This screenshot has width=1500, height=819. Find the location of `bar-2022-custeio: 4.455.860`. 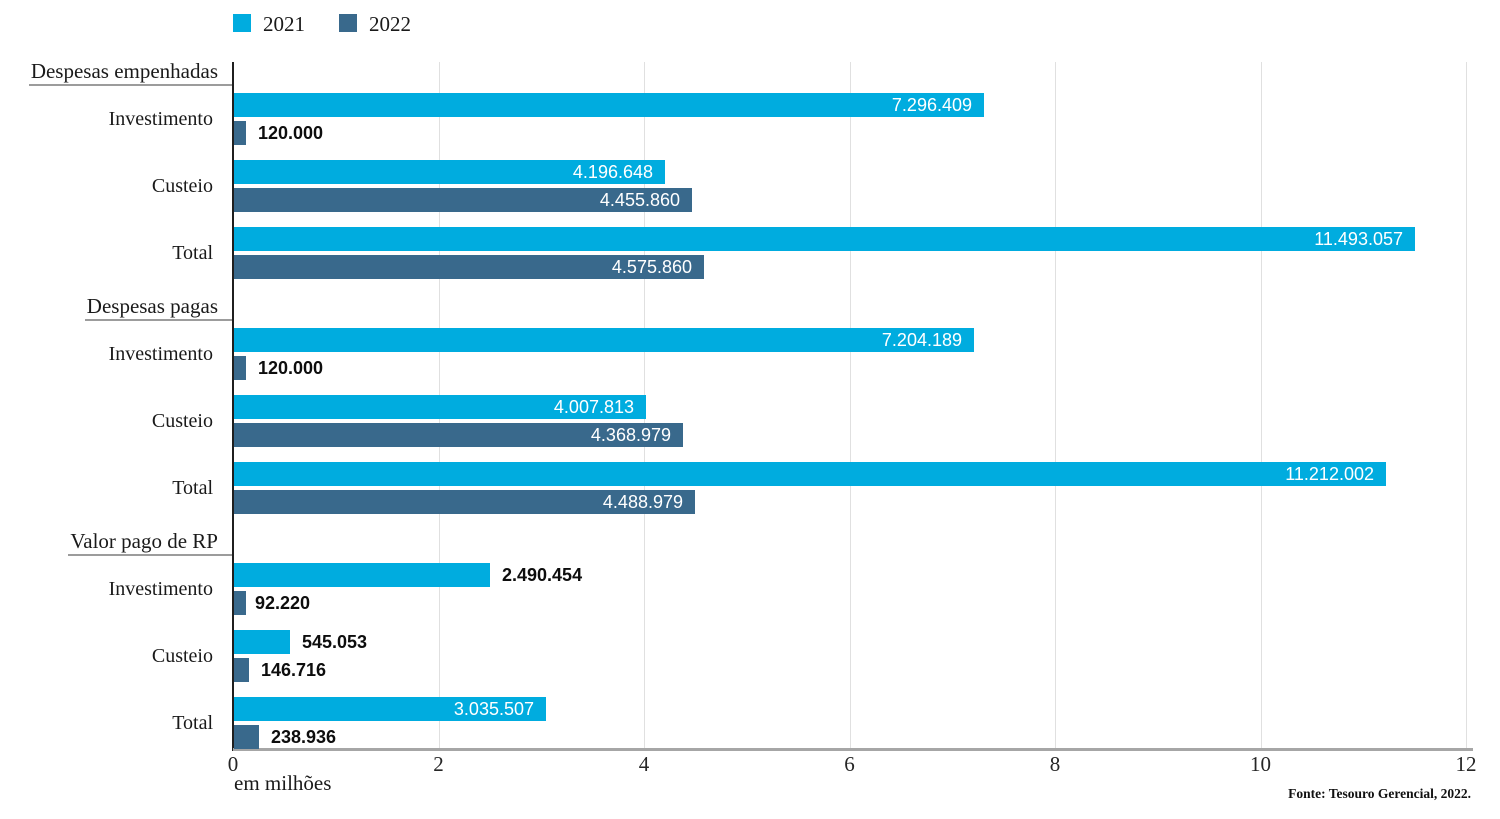

bar-2022-custeio: 4.455.860 is located at coordinates (463, 200).